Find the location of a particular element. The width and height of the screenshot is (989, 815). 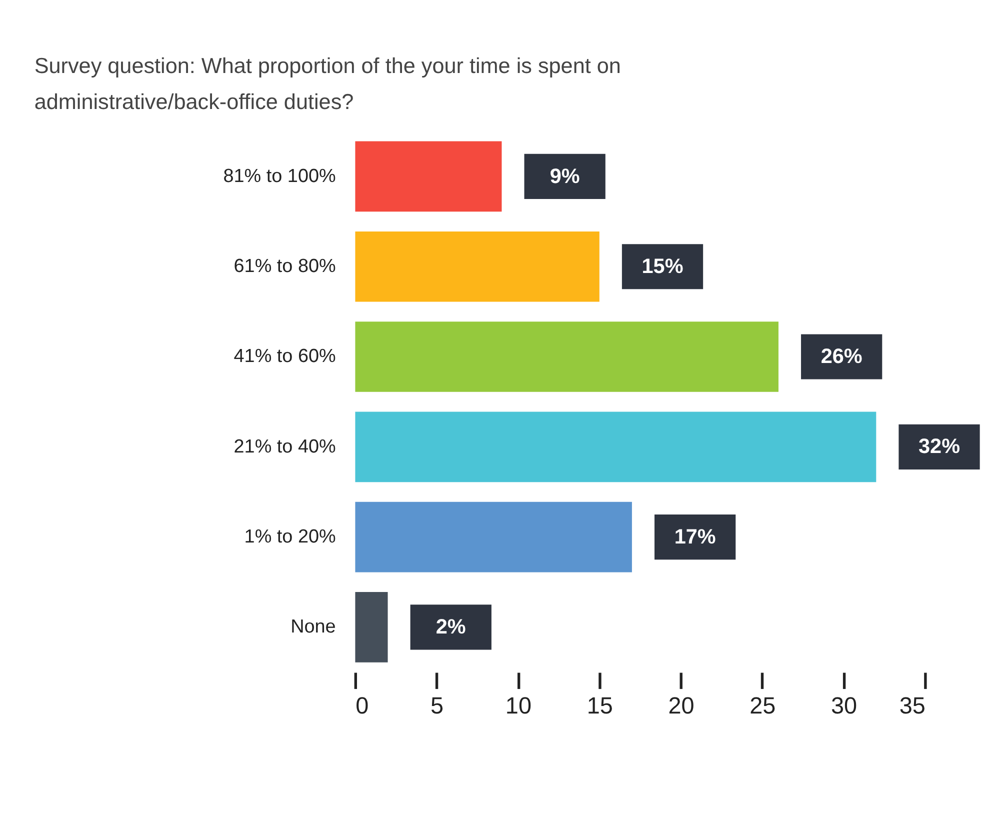

data-label: 17% is located at coordinates (695, 536).